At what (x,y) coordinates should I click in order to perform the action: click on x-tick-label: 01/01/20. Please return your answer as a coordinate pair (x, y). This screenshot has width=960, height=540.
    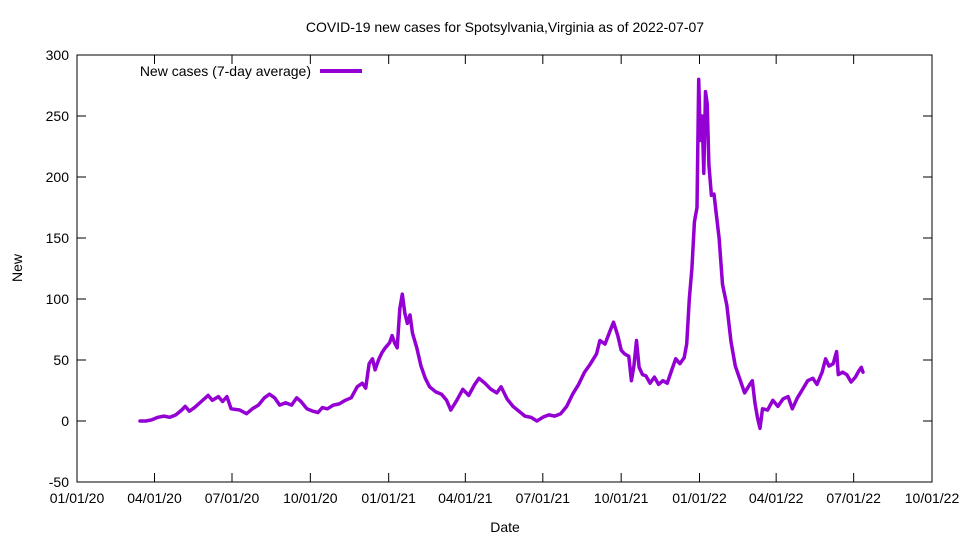
    Looking at the image, I should click on (77, 498).